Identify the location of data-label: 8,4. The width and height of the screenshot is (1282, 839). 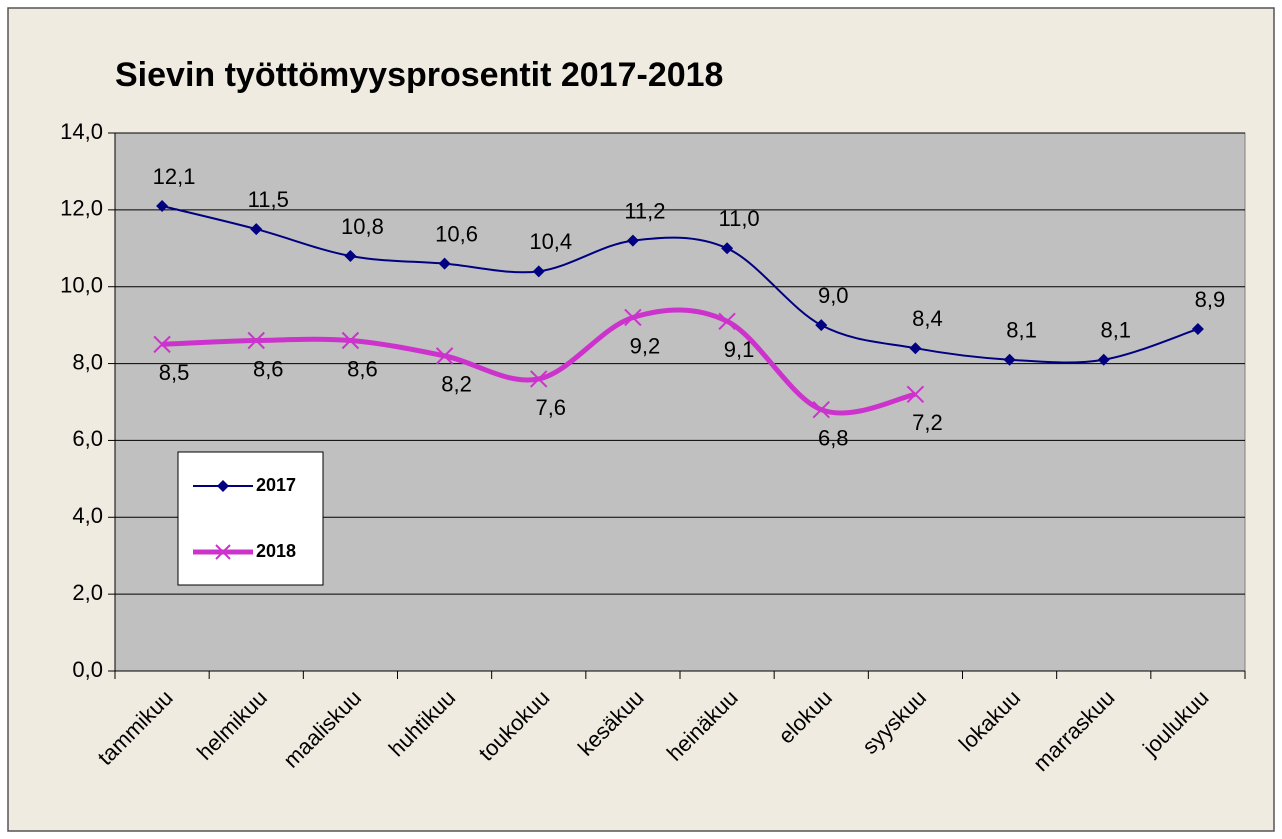
(927, 318).